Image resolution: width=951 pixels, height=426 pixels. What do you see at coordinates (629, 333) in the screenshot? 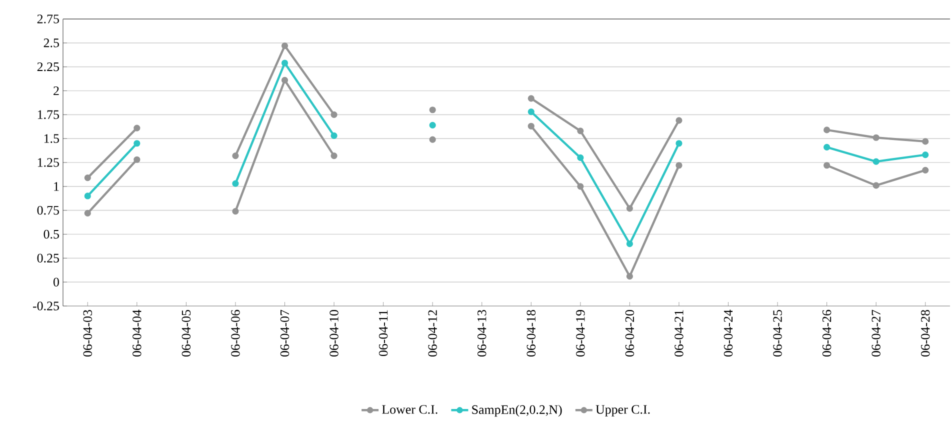
I see `x-tick-label: 06-04-20` at bounding box center [629, 333].